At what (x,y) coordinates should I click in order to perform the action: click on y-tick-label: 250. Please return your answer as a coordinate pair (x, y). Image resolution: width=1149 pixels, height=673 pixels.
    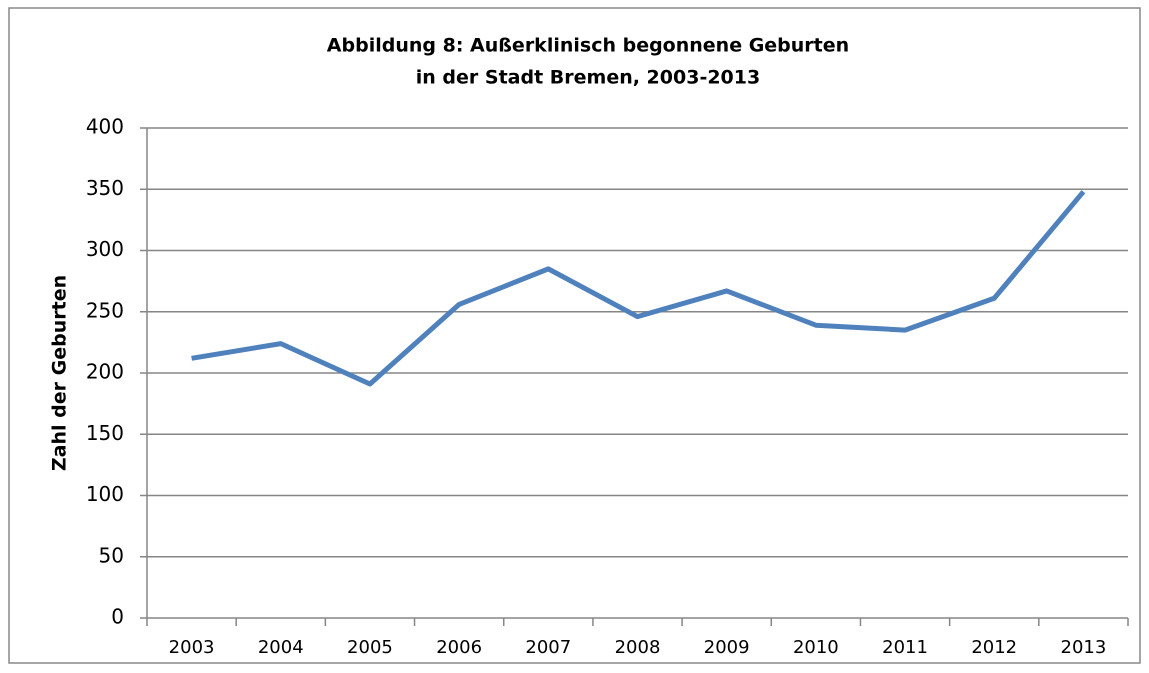
    Looking at the image, I should click on (105, 310).